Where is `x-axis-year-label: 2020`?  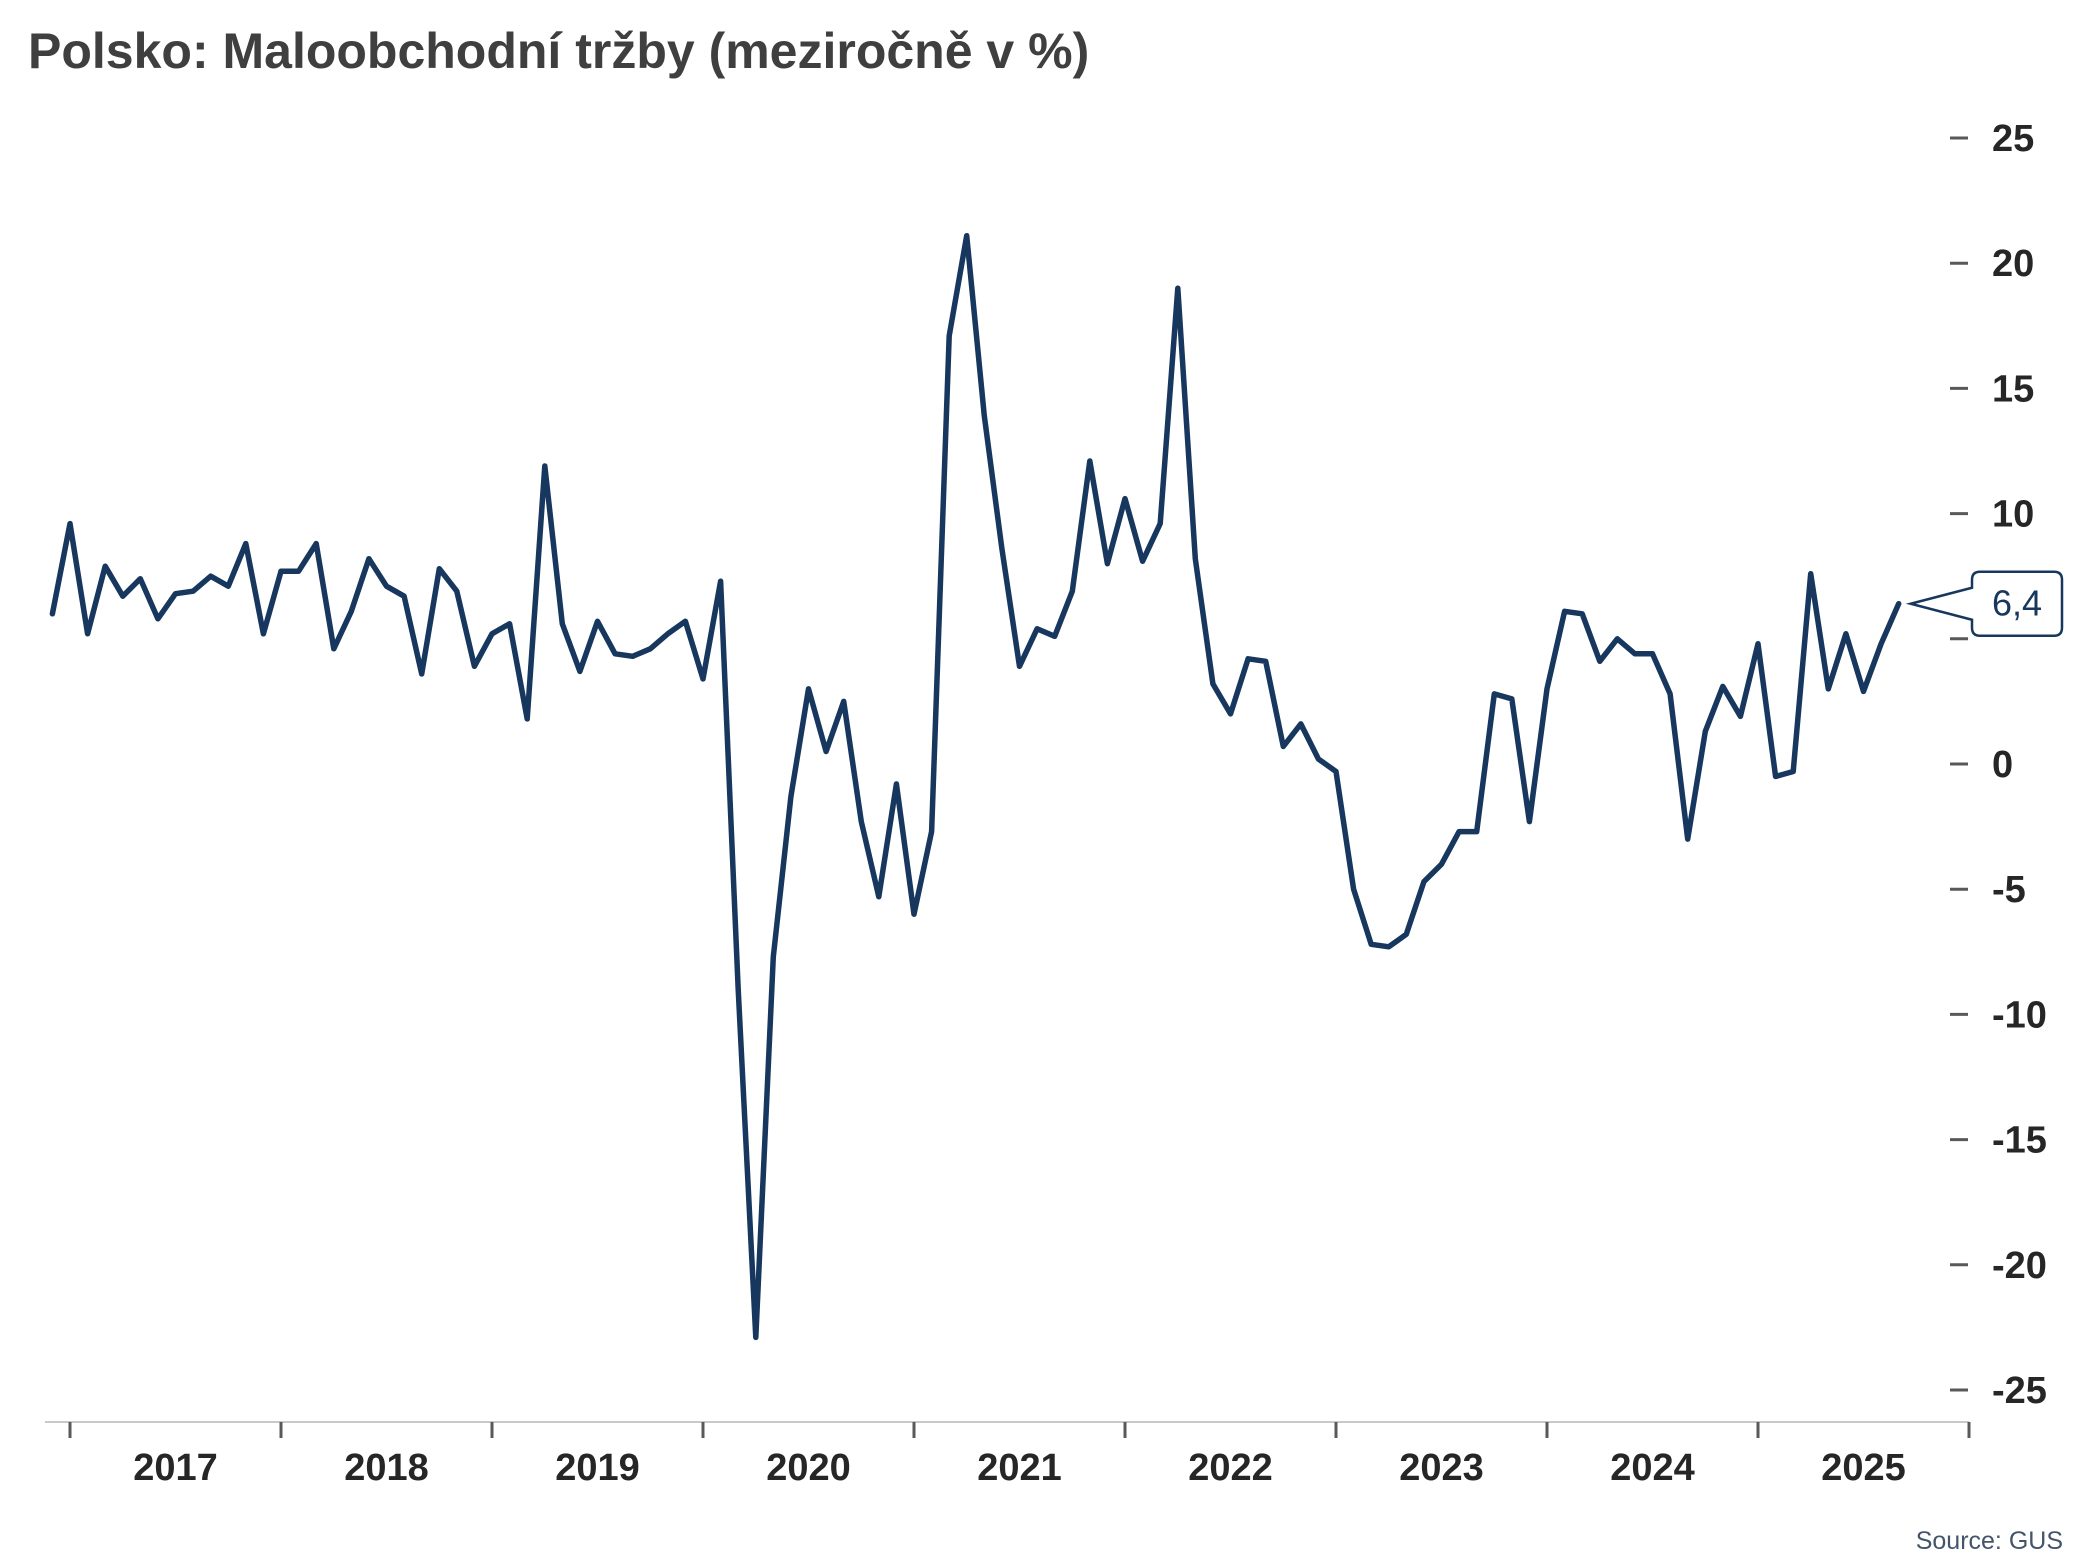 x-axis-year-label: 2020 is located at coordinates (808, 1468).